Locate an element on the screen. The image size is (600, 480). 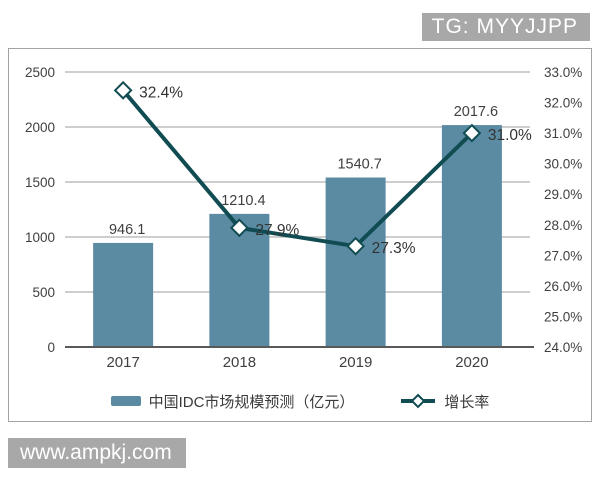
left-axis-tick-label: 500 is located at coordinates (43, 292).